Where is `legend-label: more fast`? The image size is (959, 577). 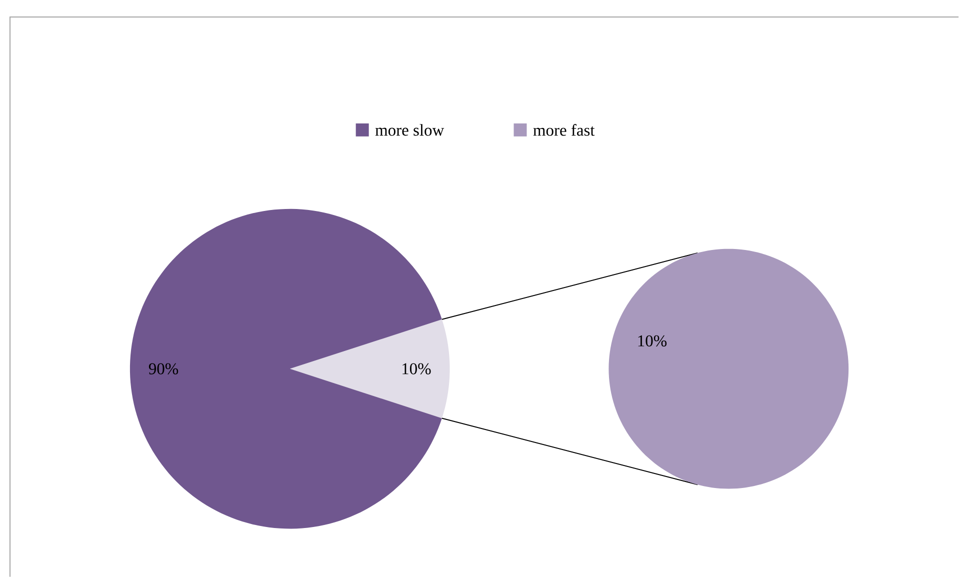 legend-label: more fast is located at coordinates (564, 130).